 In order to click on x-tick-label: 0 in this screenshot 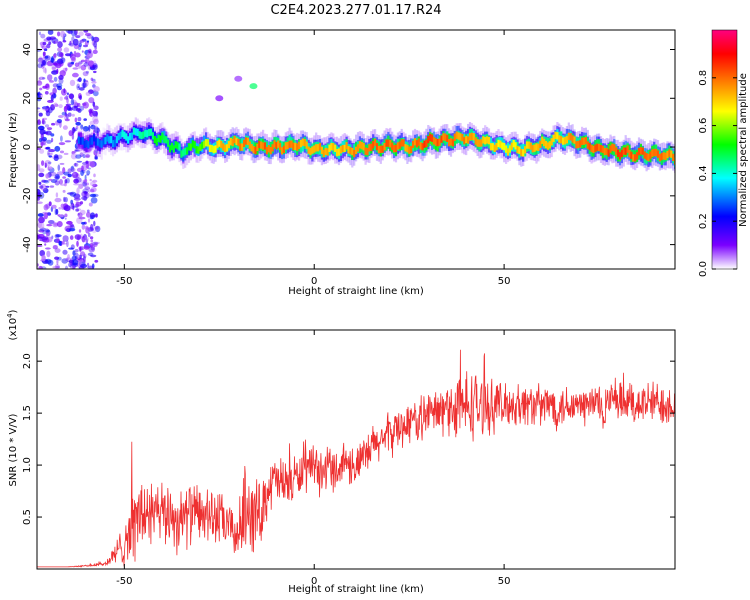, I will do `click(314, 281)`.